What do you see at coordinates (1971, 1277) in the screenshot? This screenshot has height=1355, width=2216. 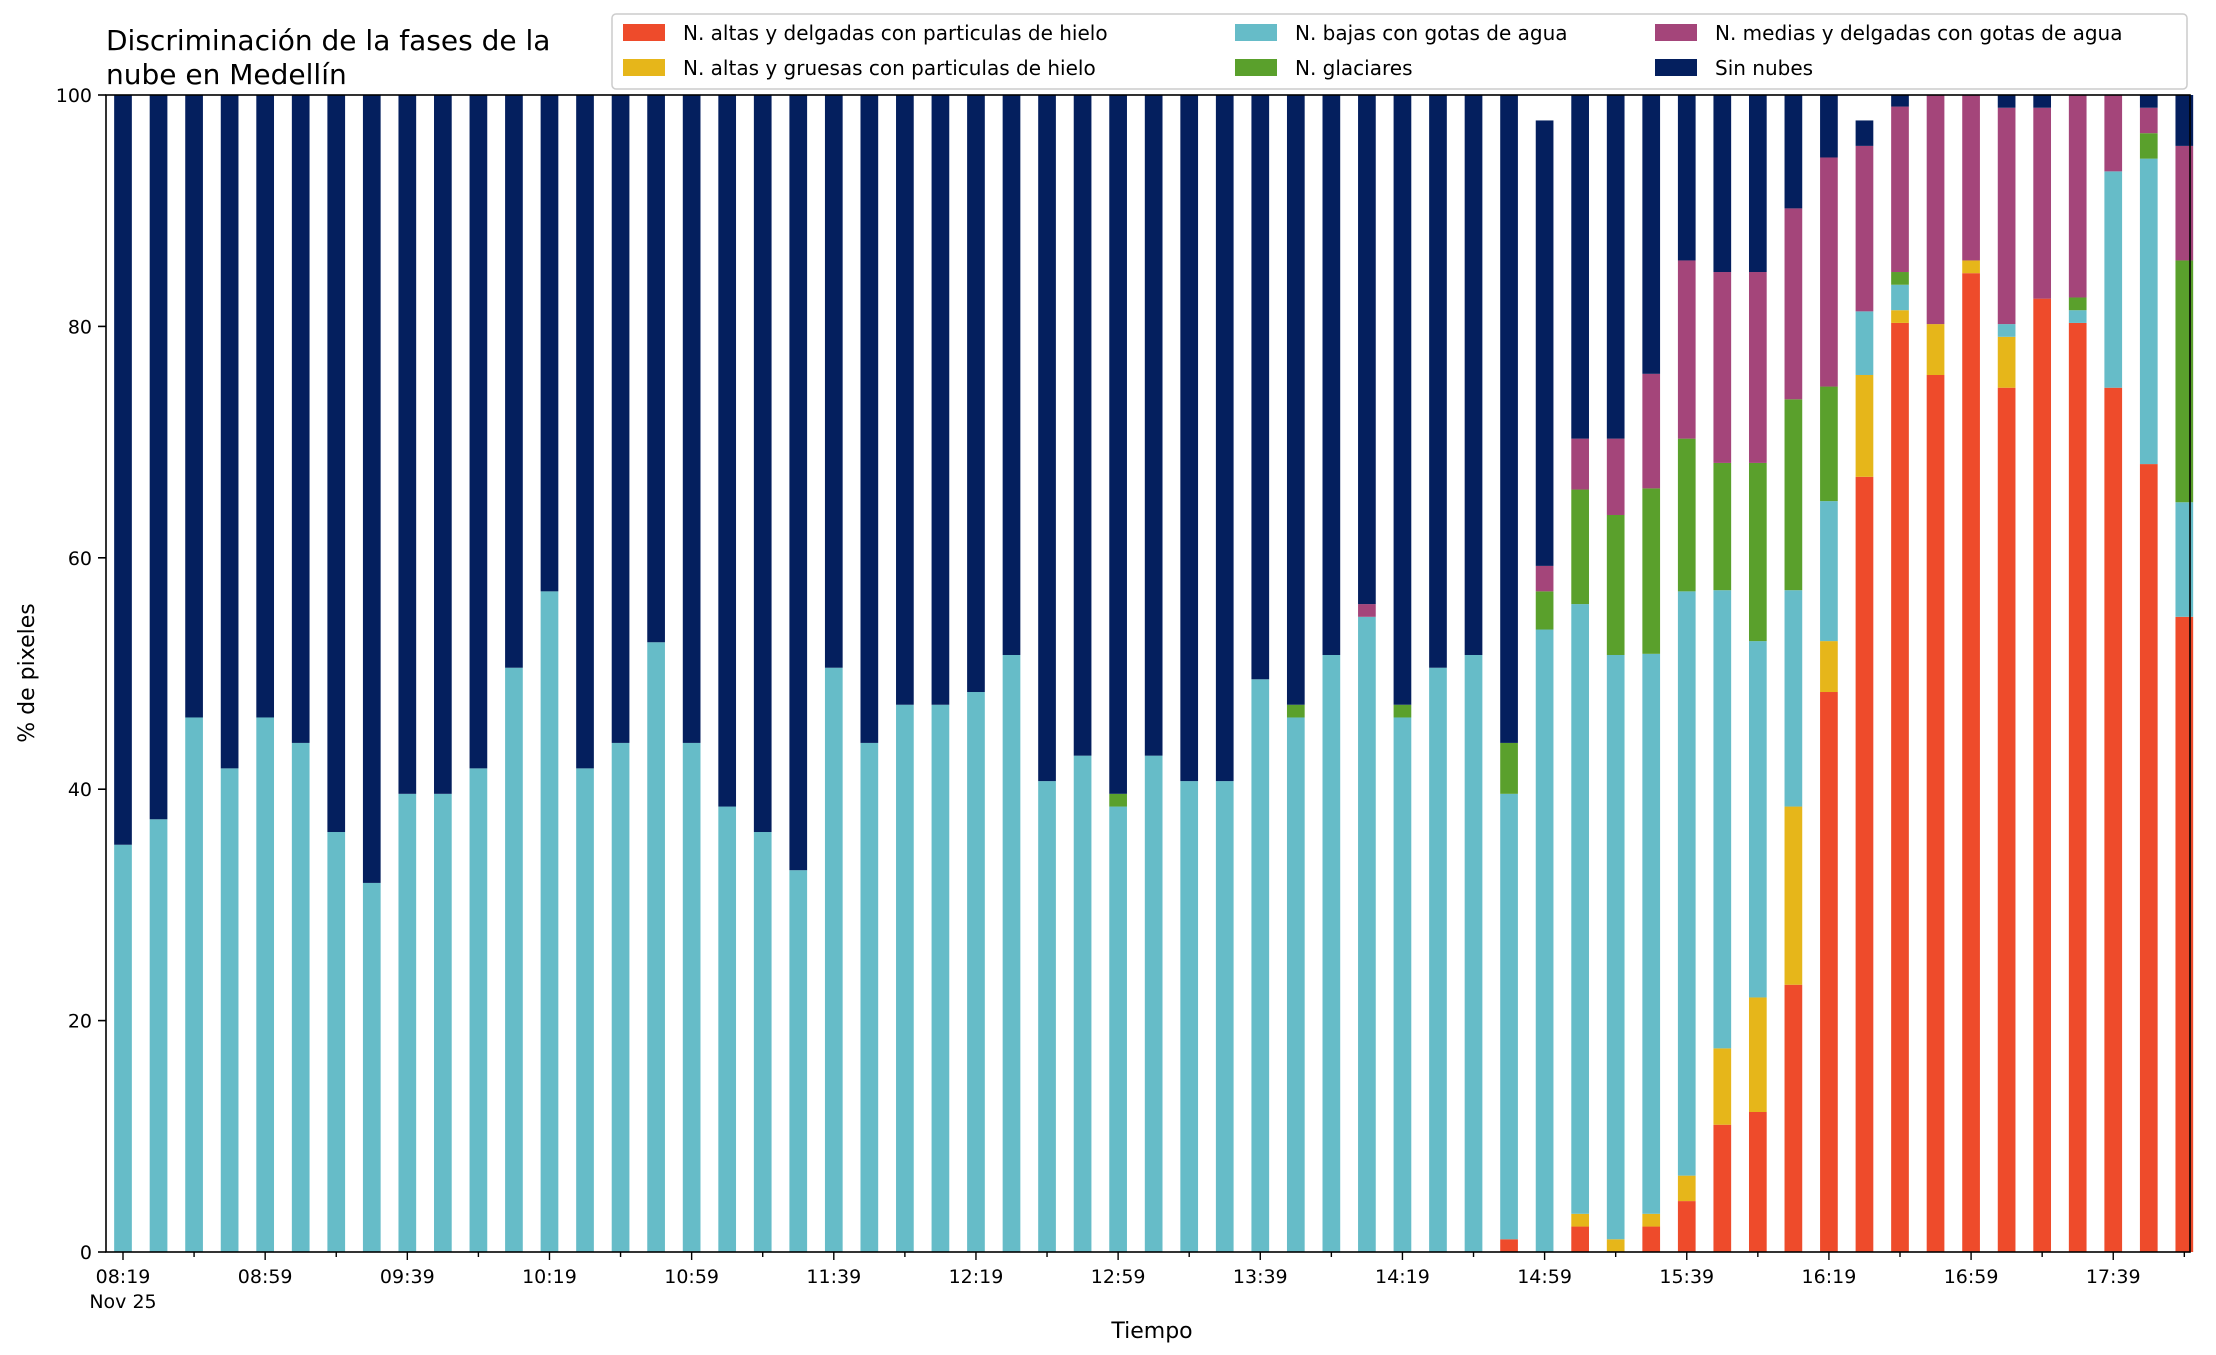 I see `x-tick-label: 16:59` at bounding box center [1971, 1277].